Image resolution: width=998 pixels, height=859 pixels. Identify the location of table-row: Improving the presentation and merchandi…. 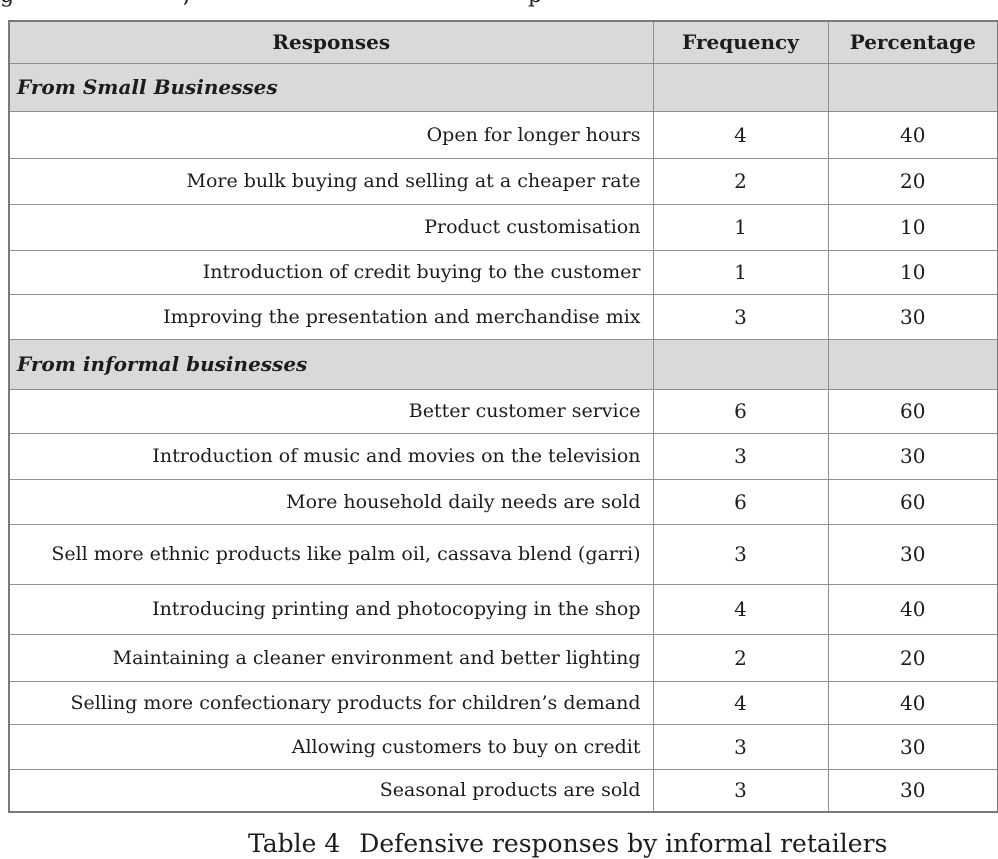
(503, 316).